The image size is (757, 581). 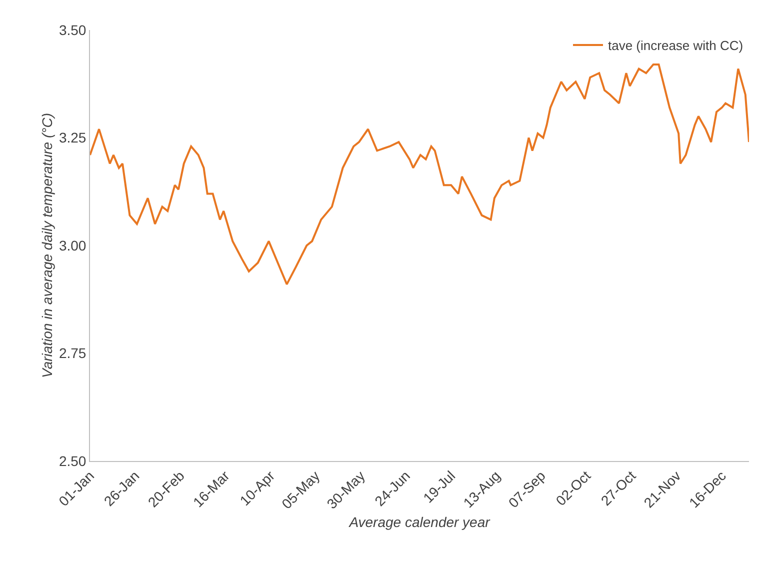 What do you see at coordinates (72, 245) in the screenshot?
I see `y-tick-label: 3.00` at bounding box center [72, 245].